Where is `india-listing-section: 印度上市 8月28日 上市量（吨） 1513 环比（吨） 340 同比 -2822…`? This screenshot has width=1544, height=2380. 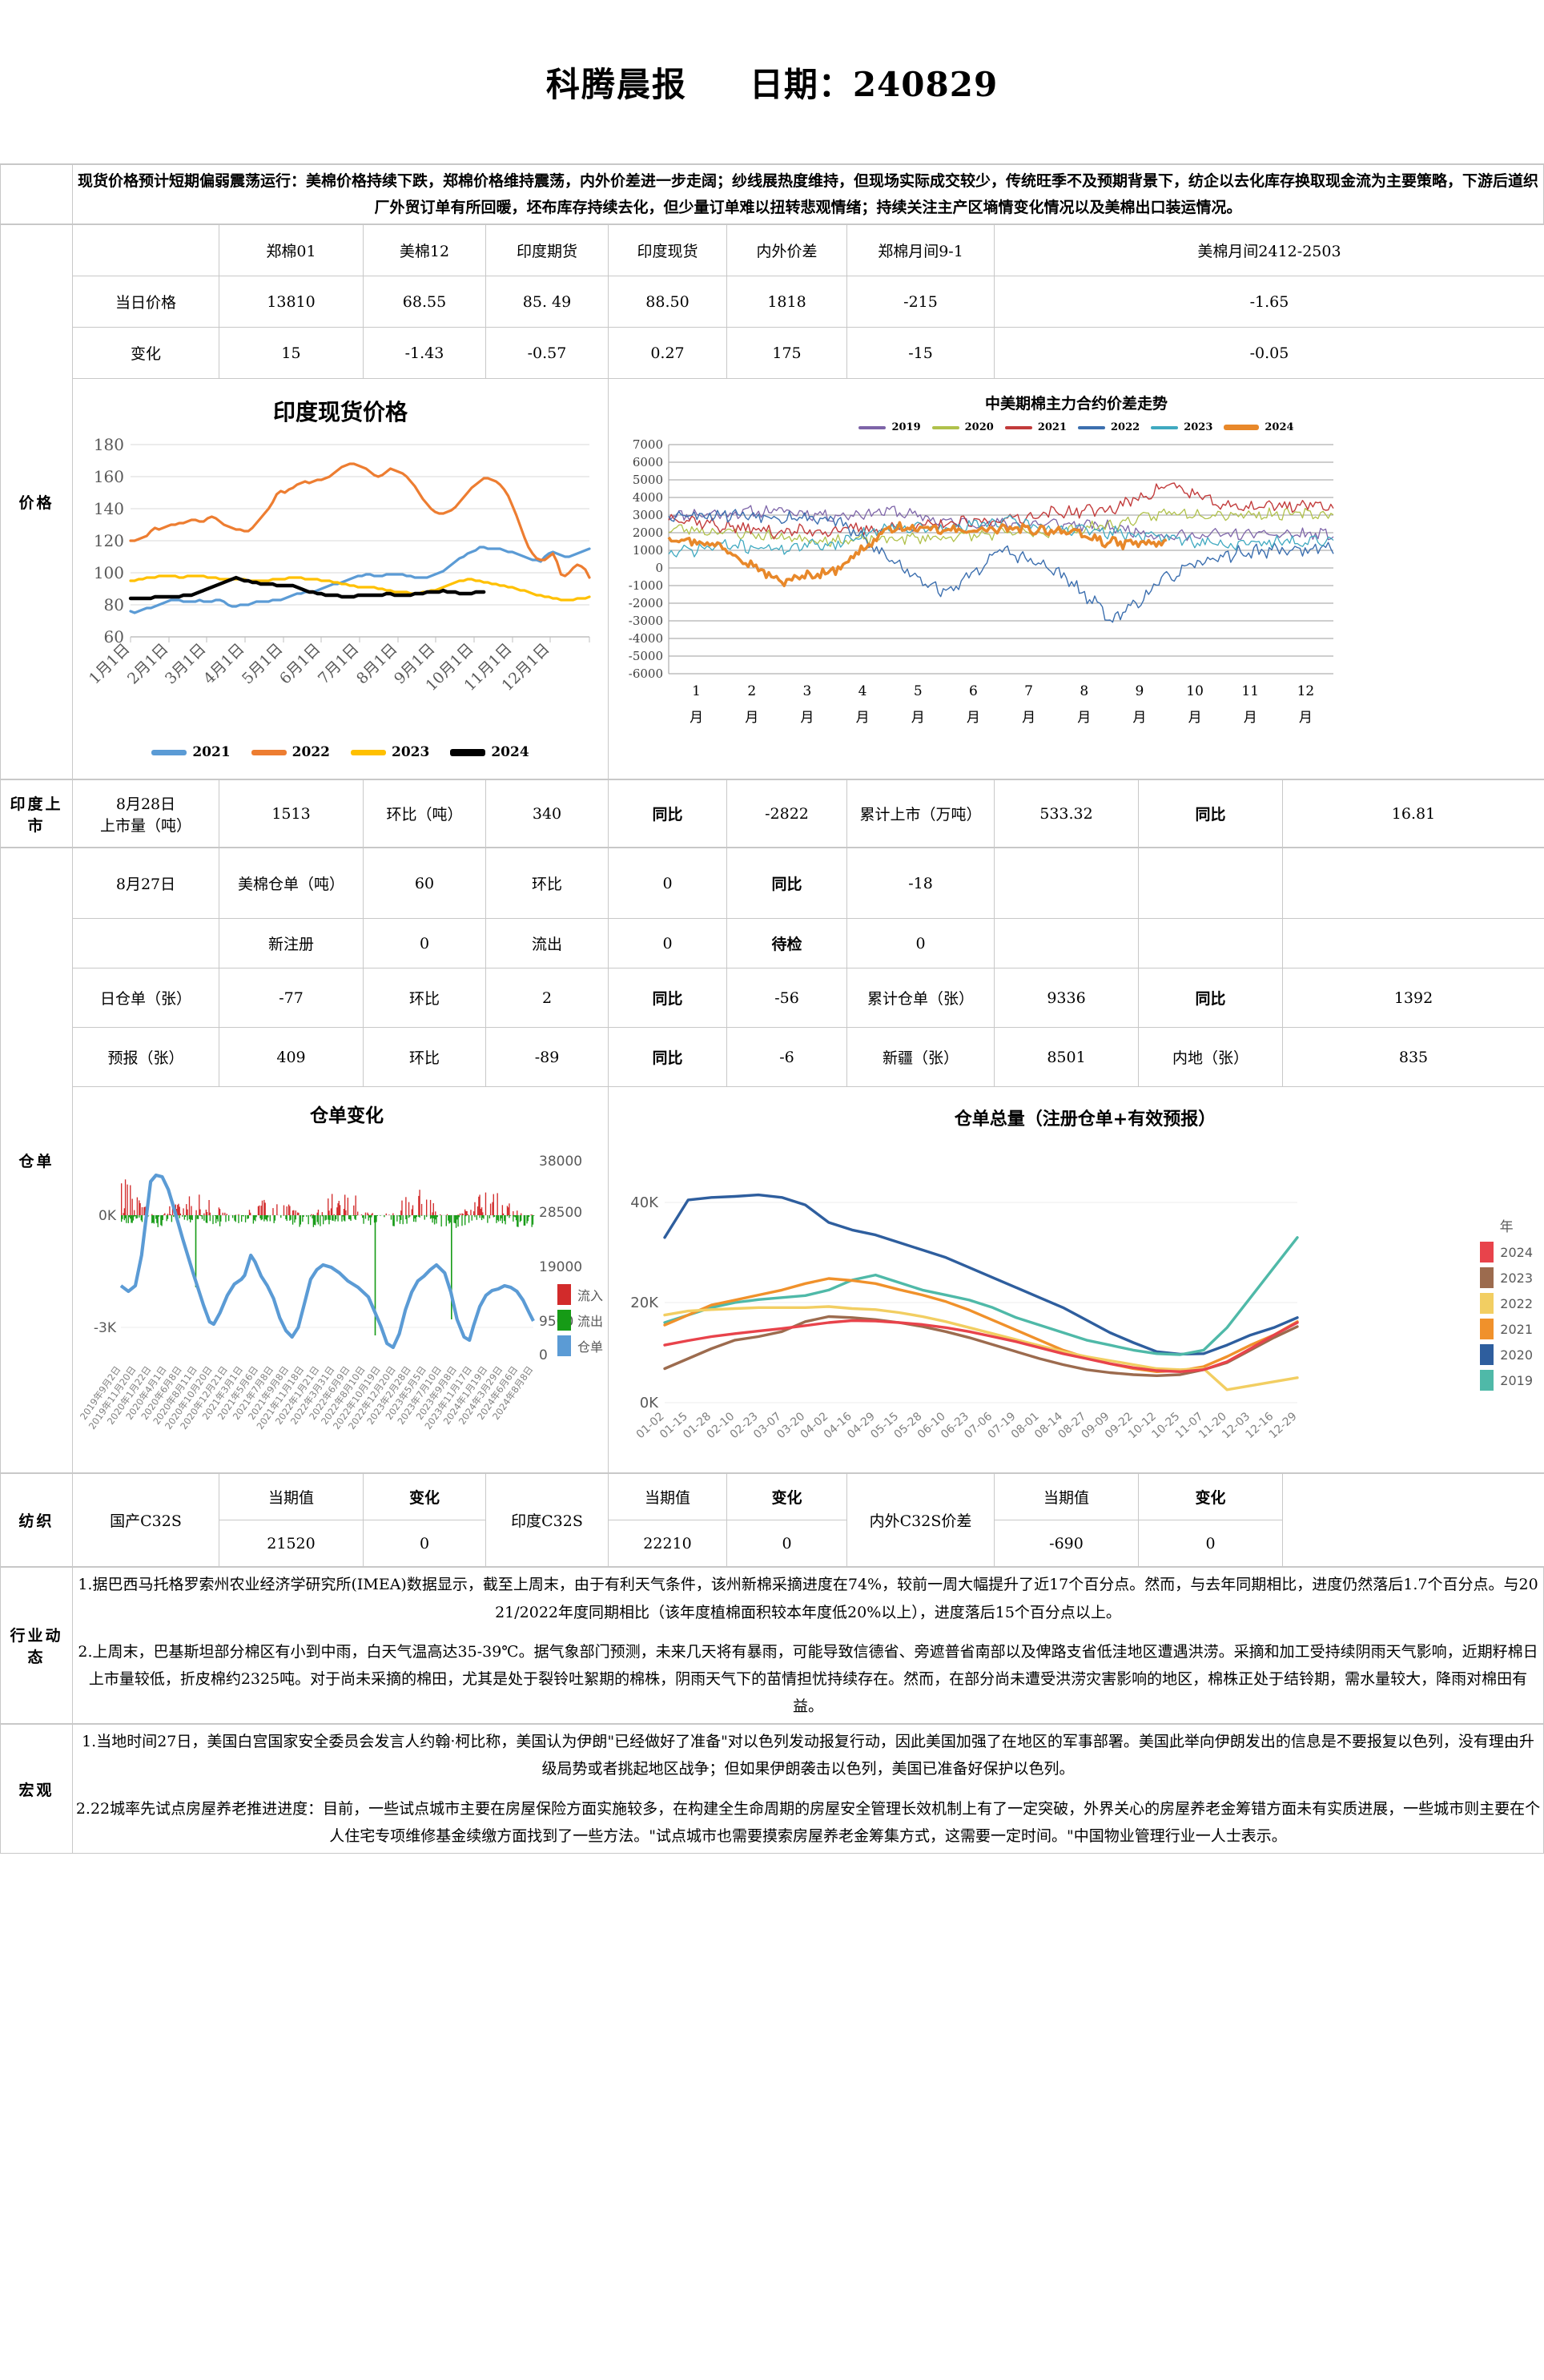 india-listing-section: 印度上市 8月28日 上市量（吨） 1513 环比（吨） 340 同比 -2822… is located at coordinates (772, 813).